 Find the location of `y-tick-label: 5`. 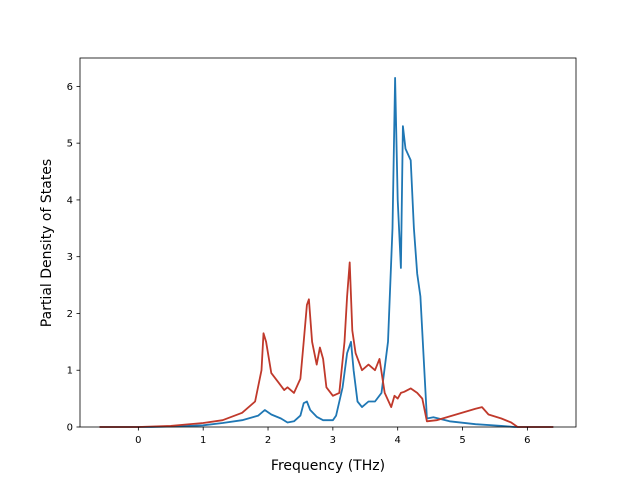

y-tick-label: 5 is located at coordinates (70, 144).